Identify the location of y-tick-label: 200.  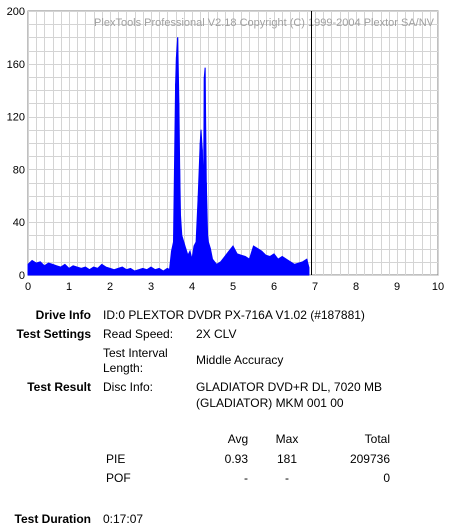
(16, 12).